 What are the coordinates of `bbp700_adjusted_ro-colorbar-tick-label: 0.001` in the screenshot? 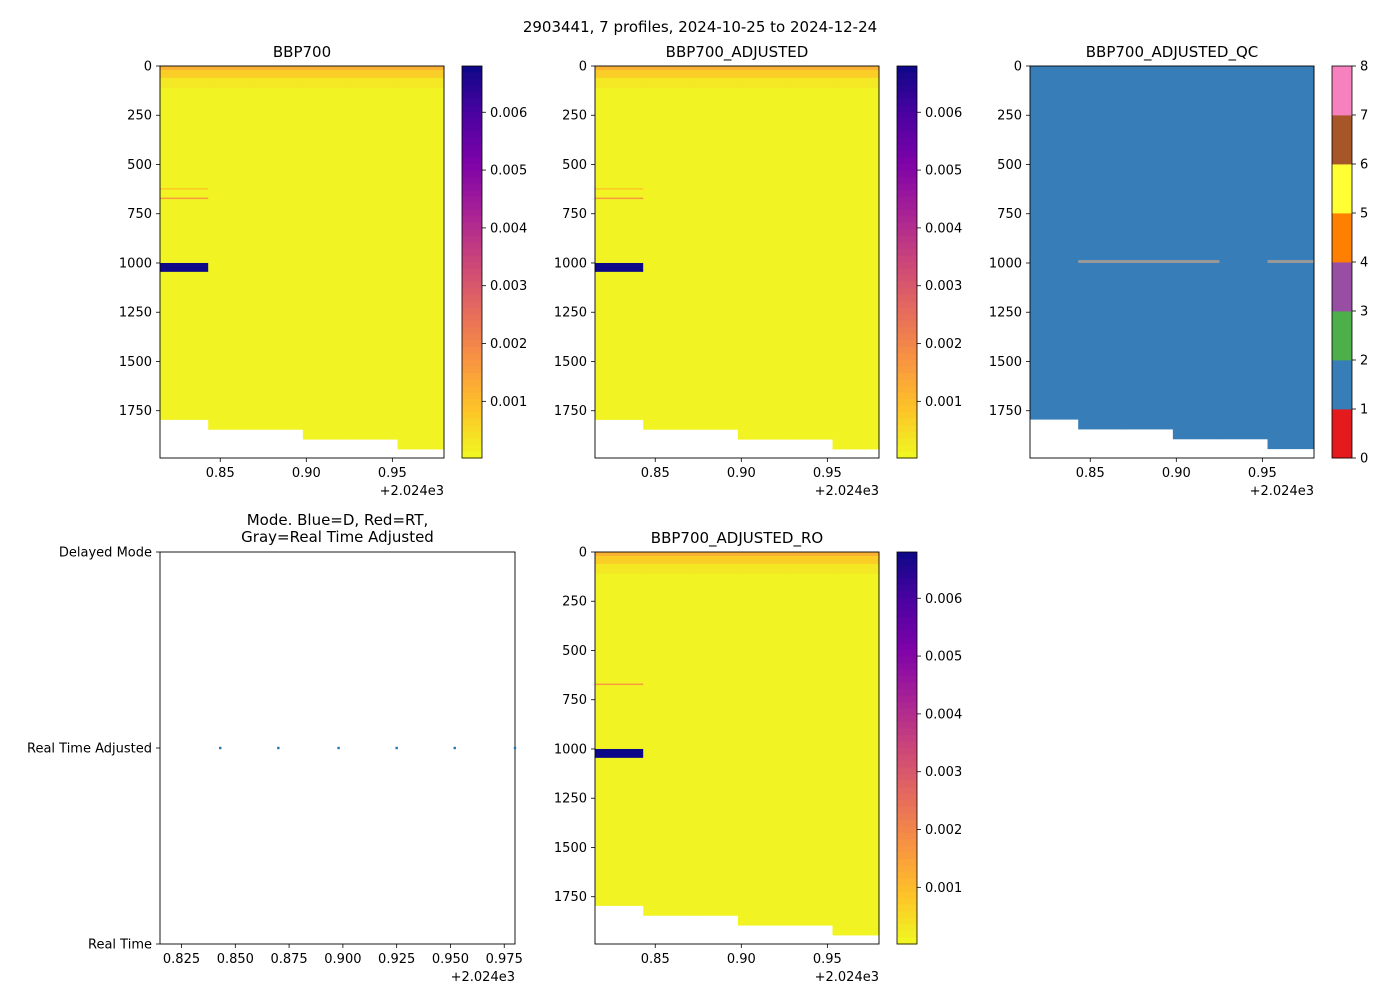 It's located at (943, 888).